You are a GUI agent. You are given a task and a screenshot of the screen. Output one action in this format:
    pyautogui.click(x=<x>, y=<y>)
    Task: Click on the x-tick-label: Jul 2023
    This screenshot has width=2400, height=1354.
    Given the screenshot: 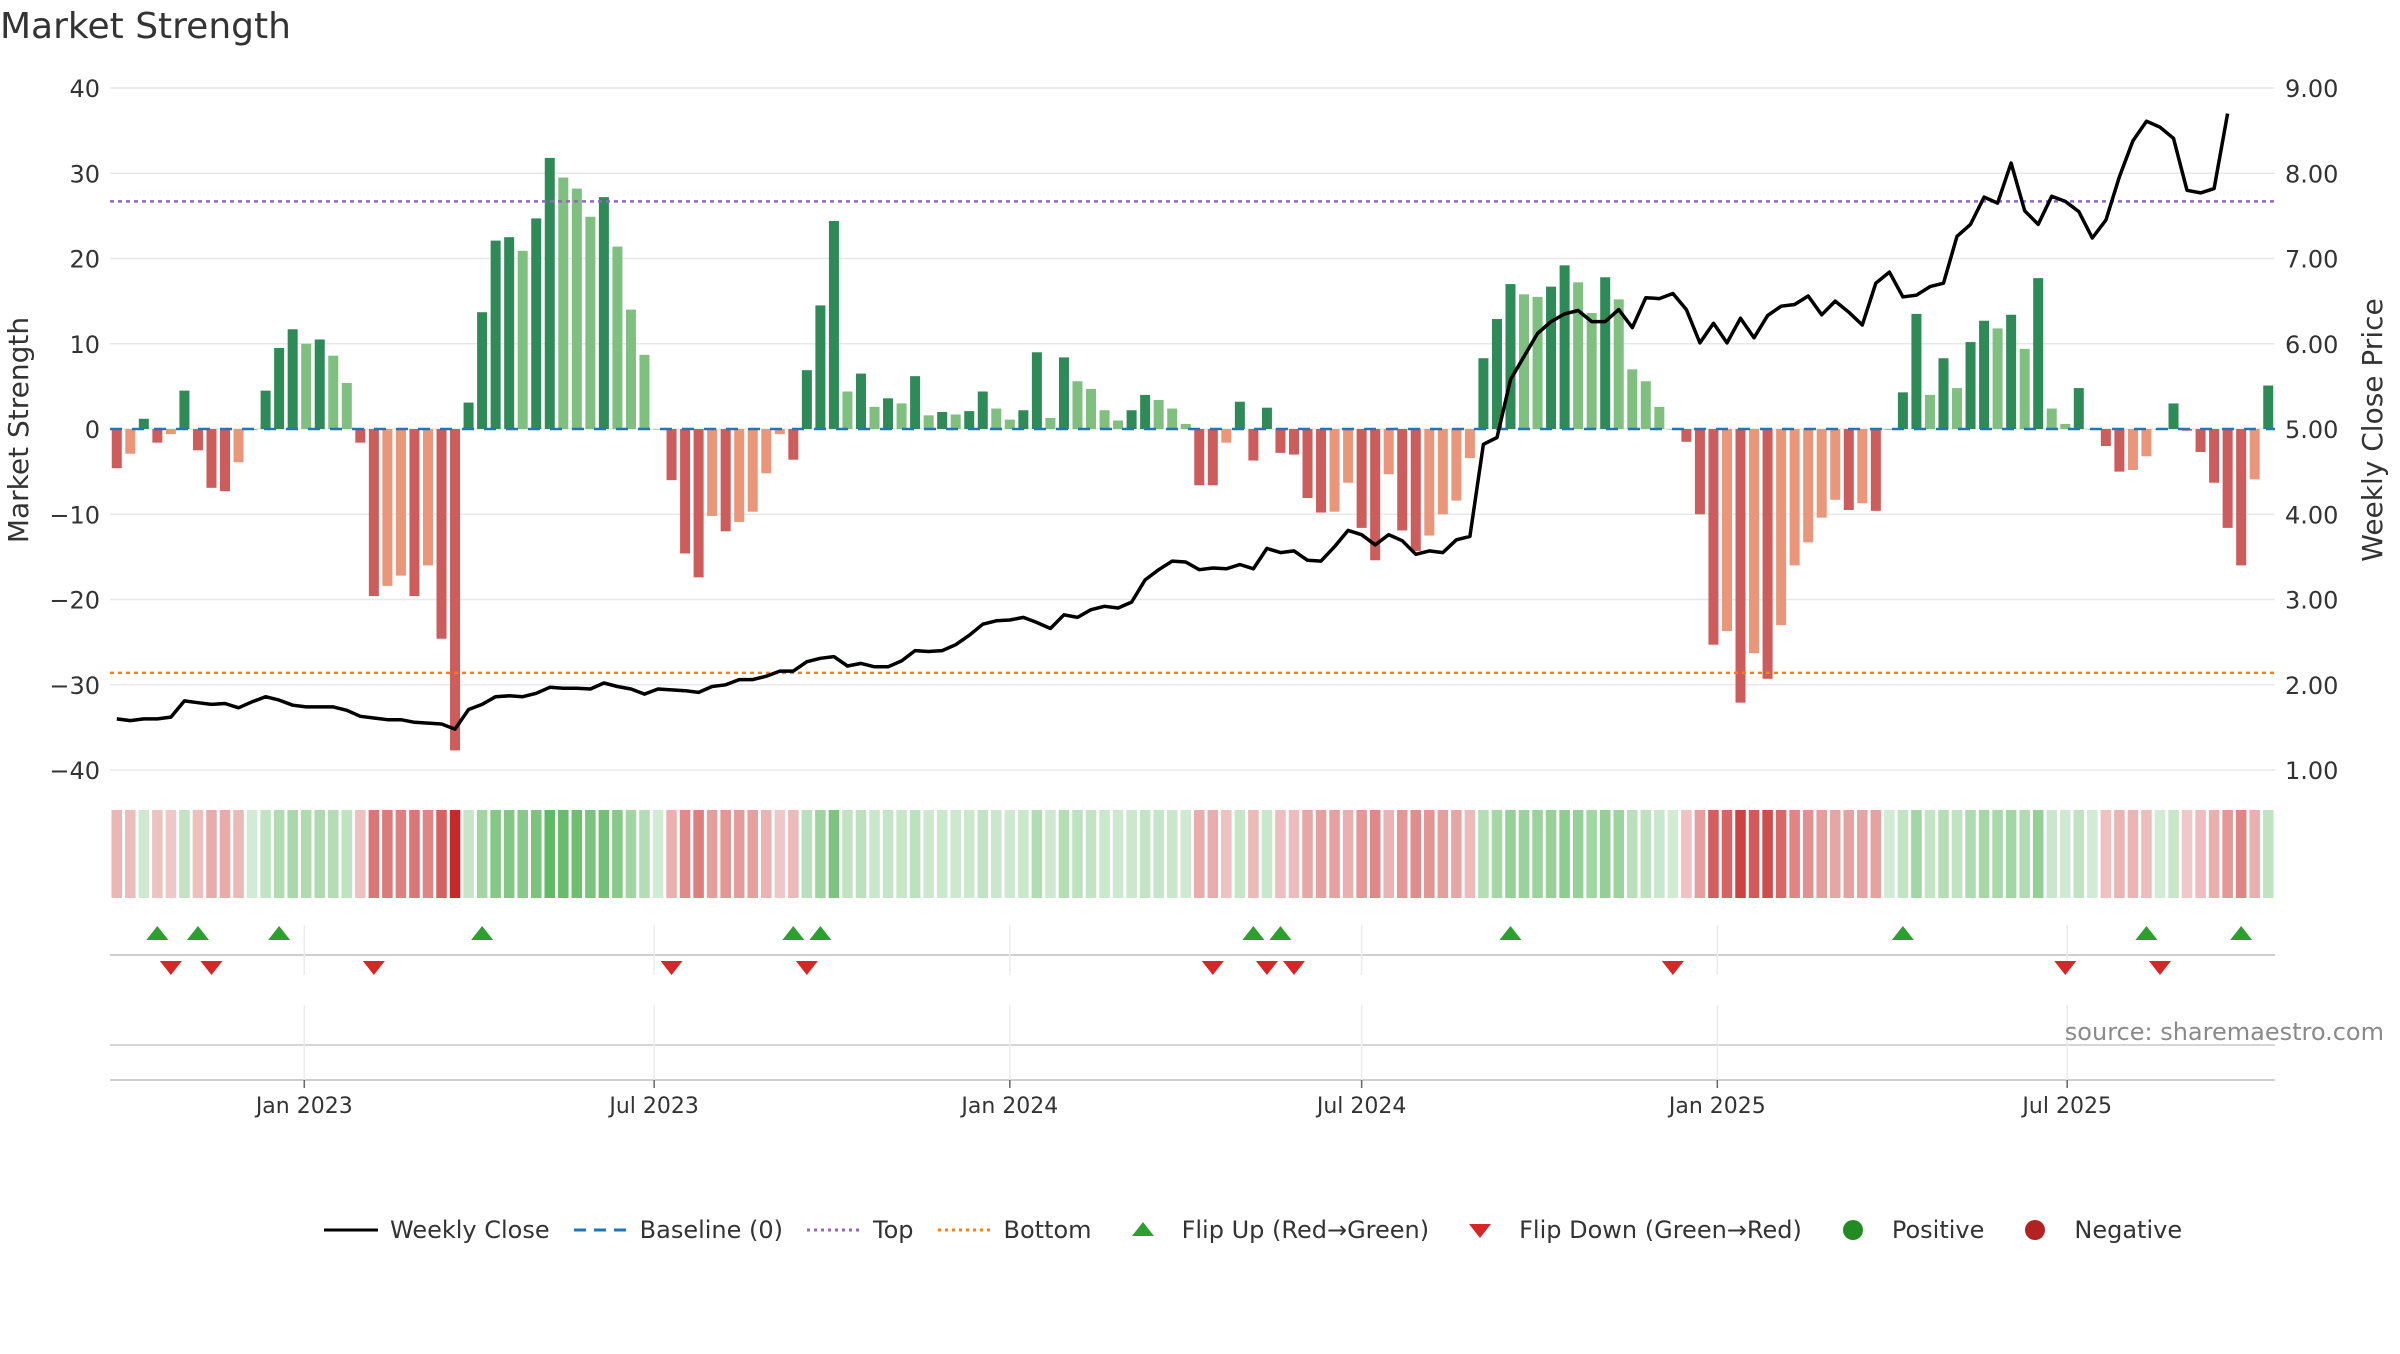 What is the action you would take?
    pyautogui.click(x=653, y=1106)
    